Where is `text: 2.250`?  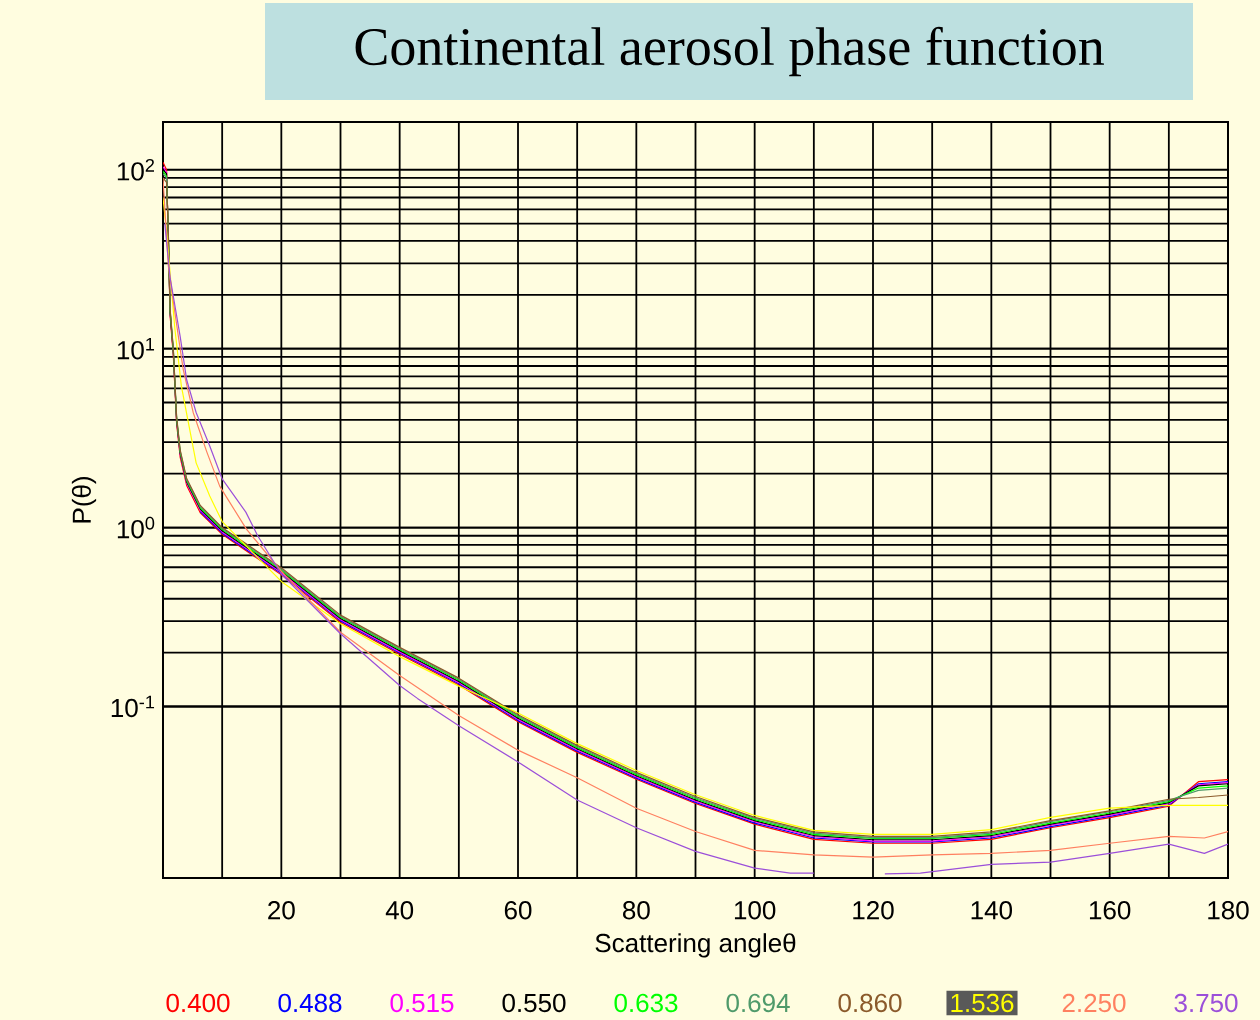
text: 2.250 is located at coordinates (1094, 1003).